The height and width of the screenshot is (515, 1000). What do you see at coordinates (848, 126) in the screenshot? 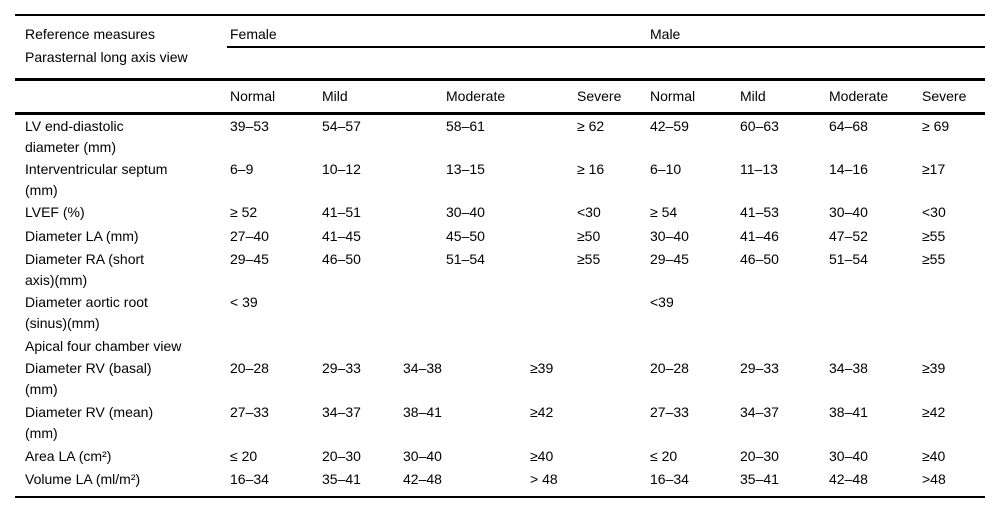
I see `value-cell: 64–68` at bounding box center [848, 126].